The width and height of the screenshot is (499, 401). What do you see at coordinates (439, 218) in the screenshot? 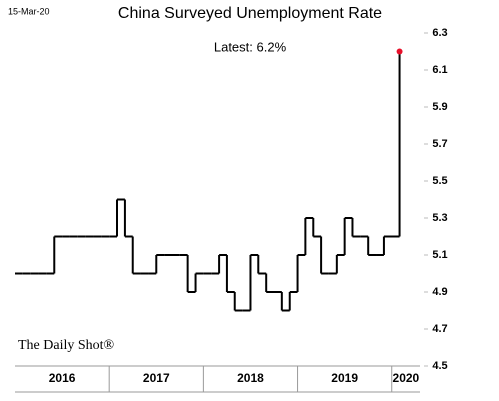
I see `y-tick-label: 5.3` at bounding box center [439, 218].